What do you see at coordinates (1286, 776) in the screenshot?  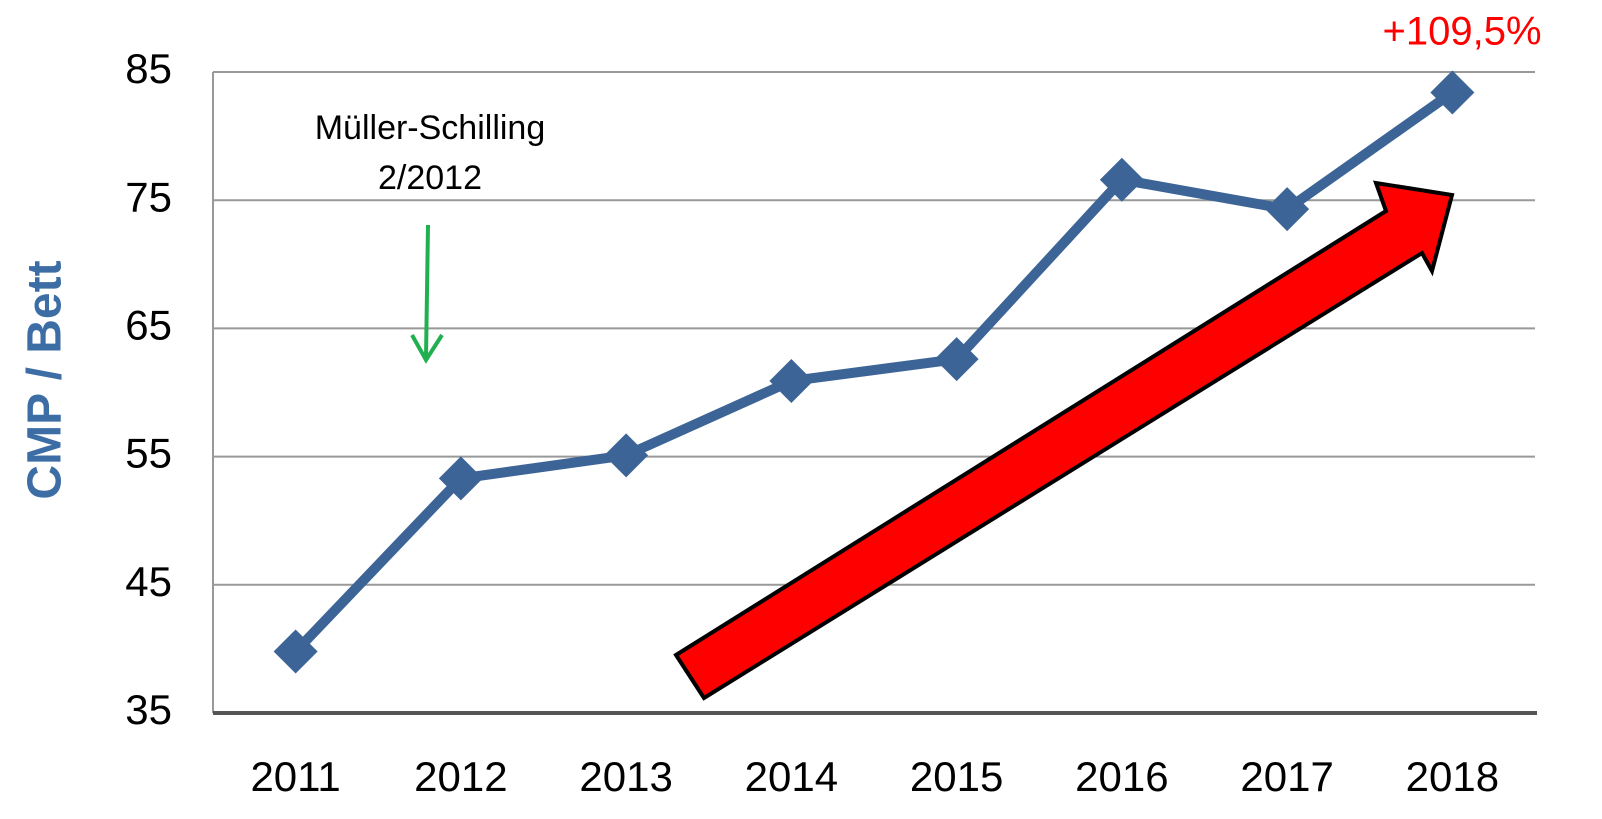 I see `x-tick-label: 2017` at bounding box center [1286, 776].